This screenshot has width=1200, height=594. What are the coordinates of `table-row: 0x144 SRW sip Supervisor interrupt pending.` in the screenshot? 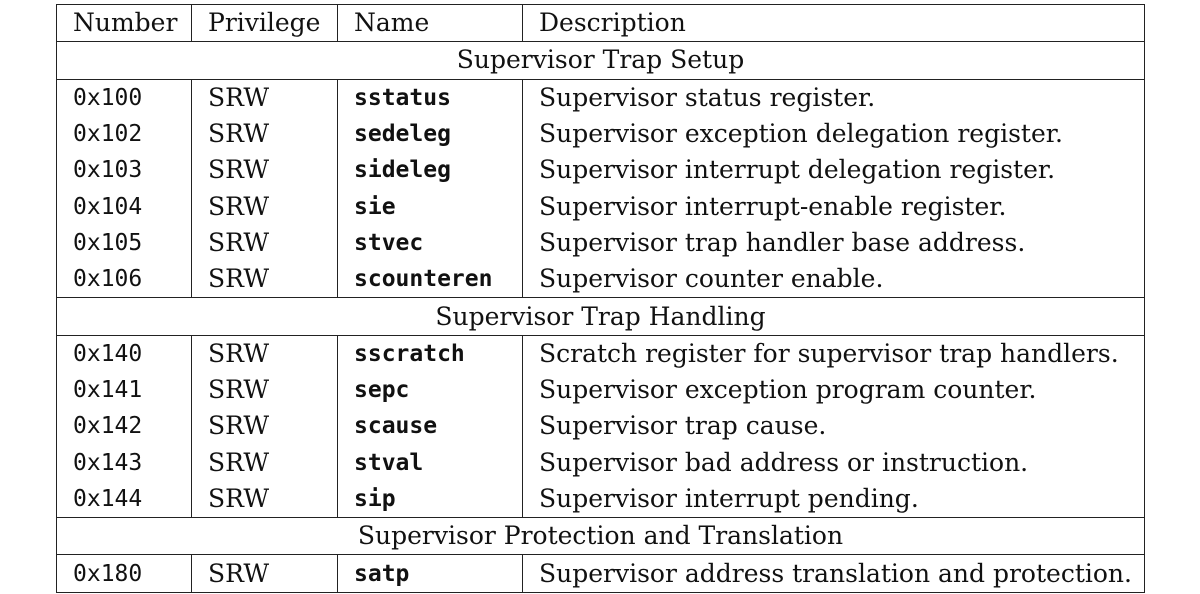 It's located at (600, 499).